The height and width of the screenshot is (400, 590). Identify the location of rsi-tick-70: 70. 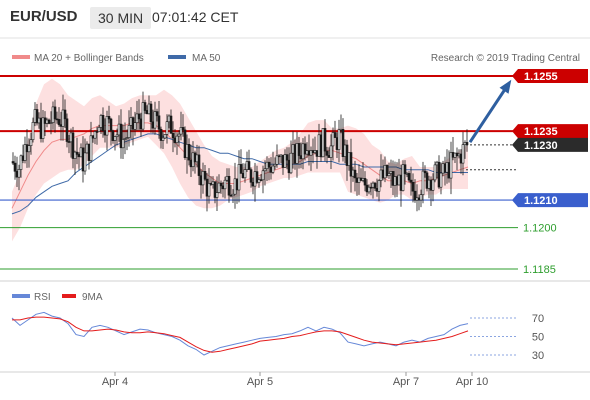
(538, 319).